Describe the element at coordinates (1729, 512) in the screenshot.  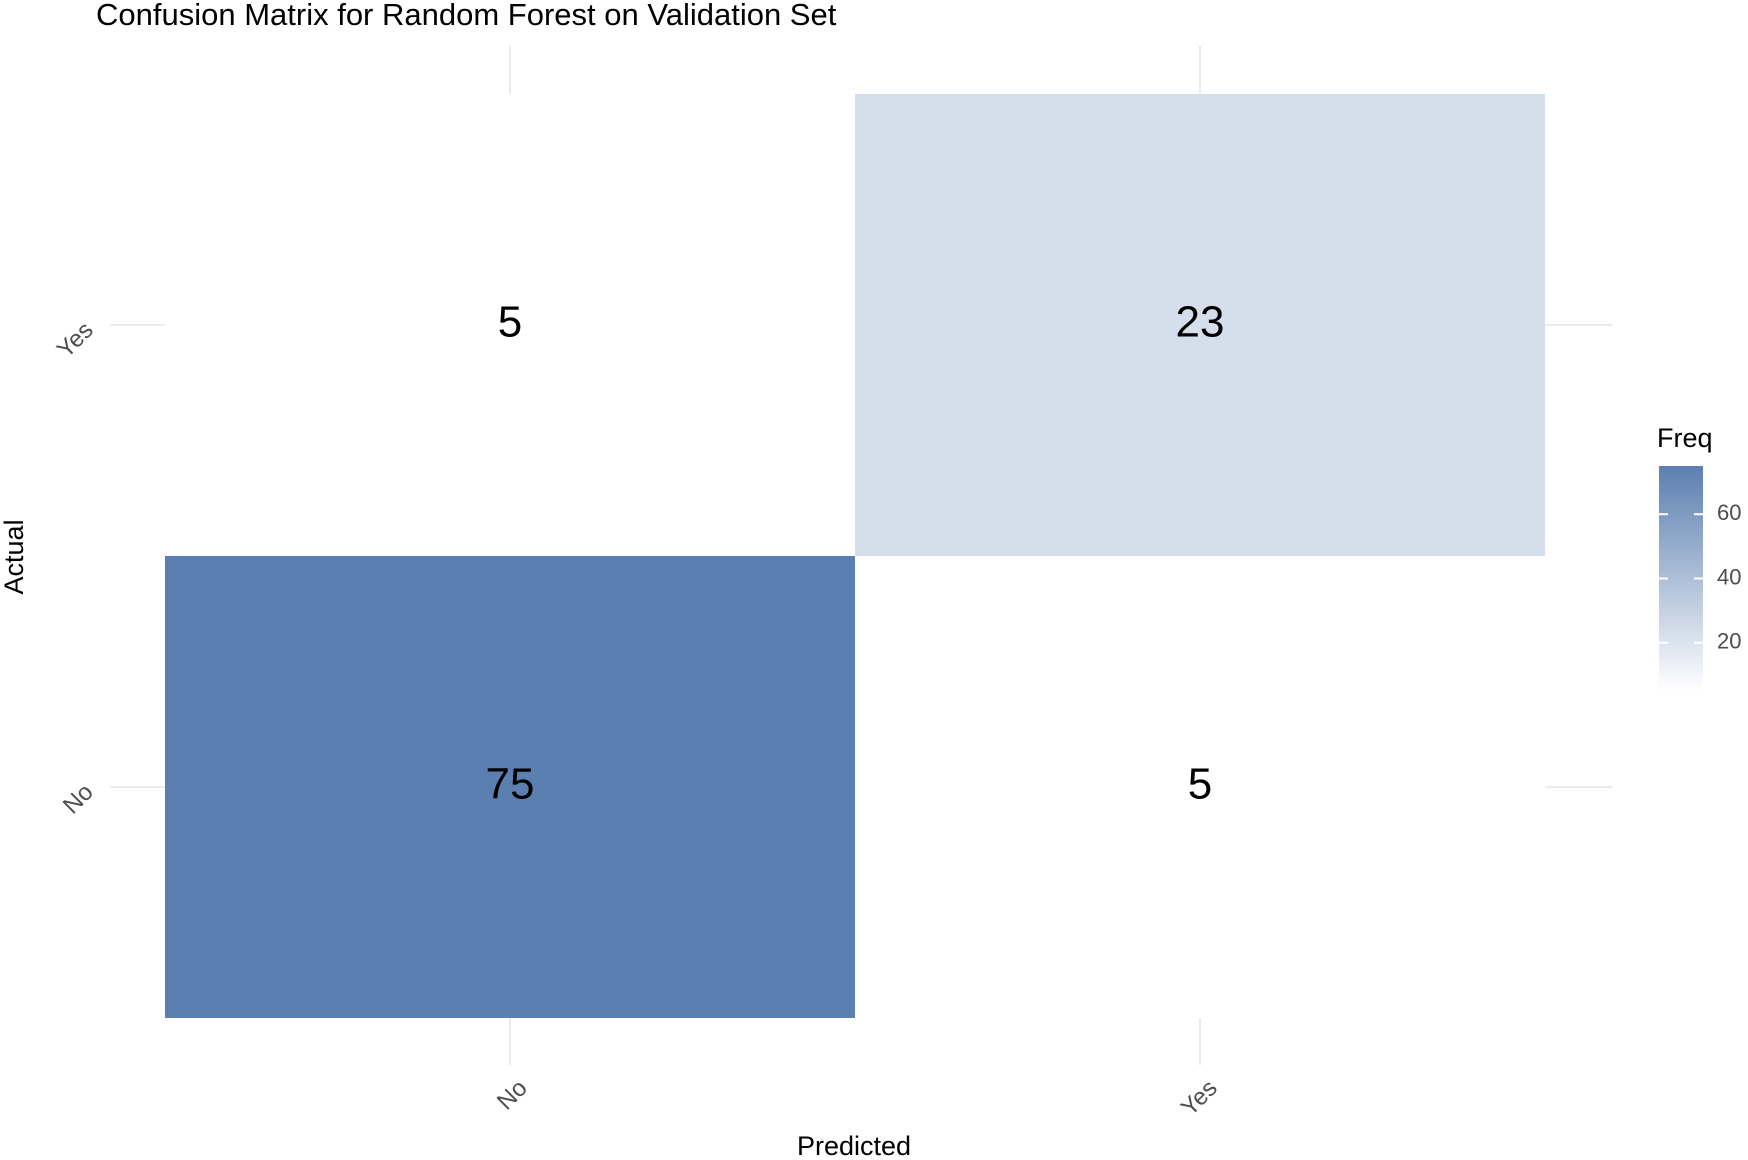
I see `colorbar-tick-label: 60` at that location.